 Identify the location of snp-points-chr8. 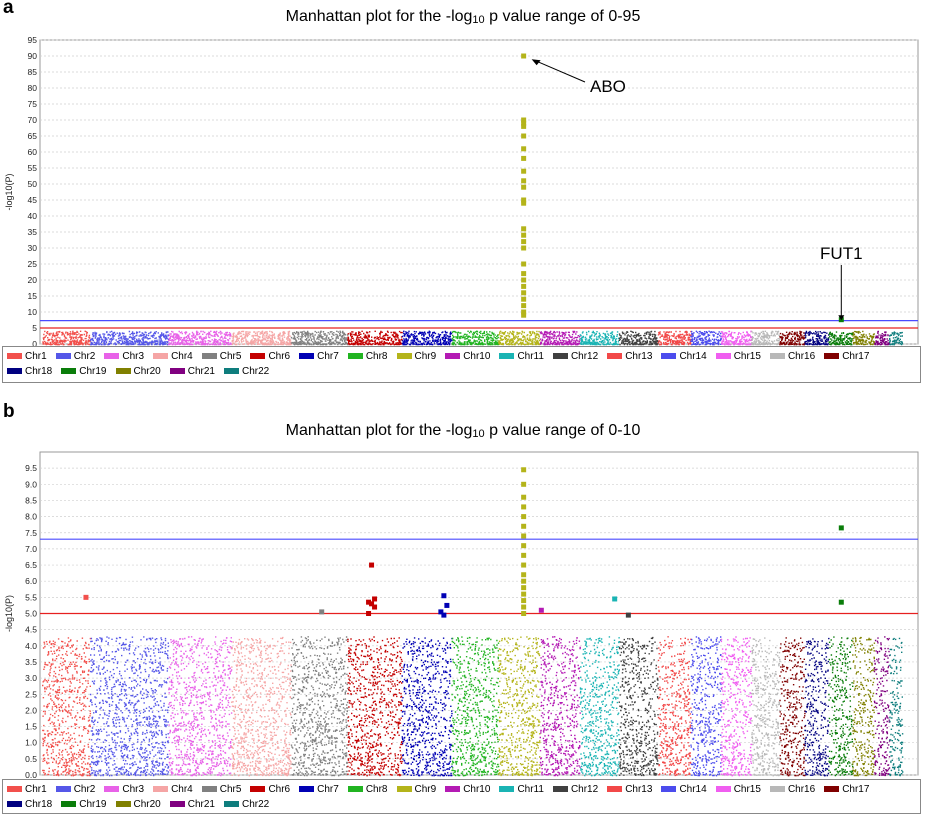
(475, 338).